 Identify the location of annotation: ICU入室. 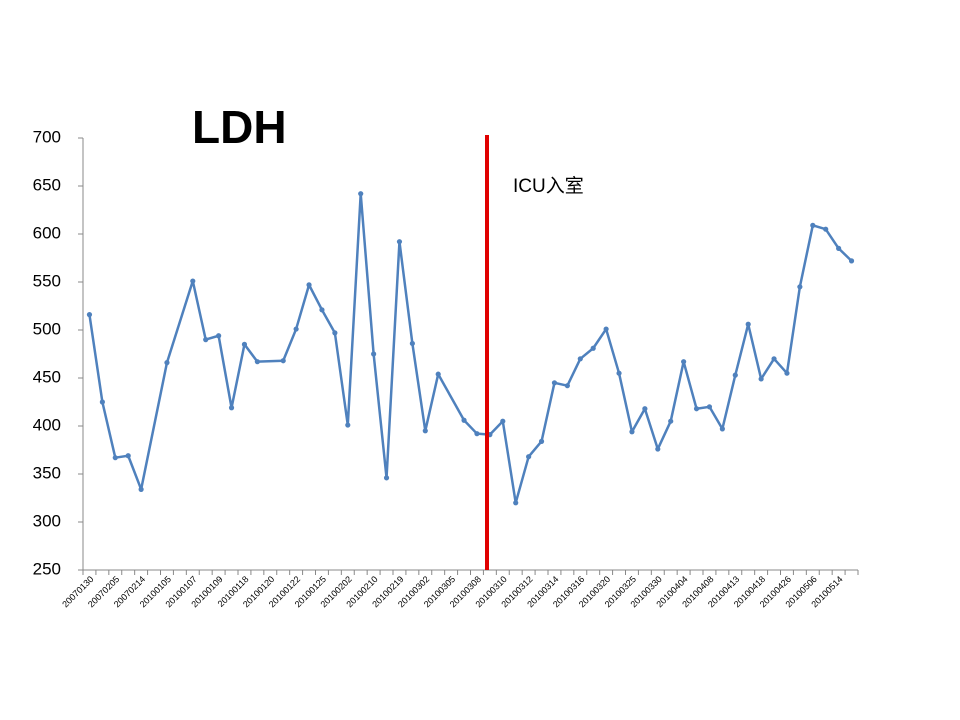
(548, 186).